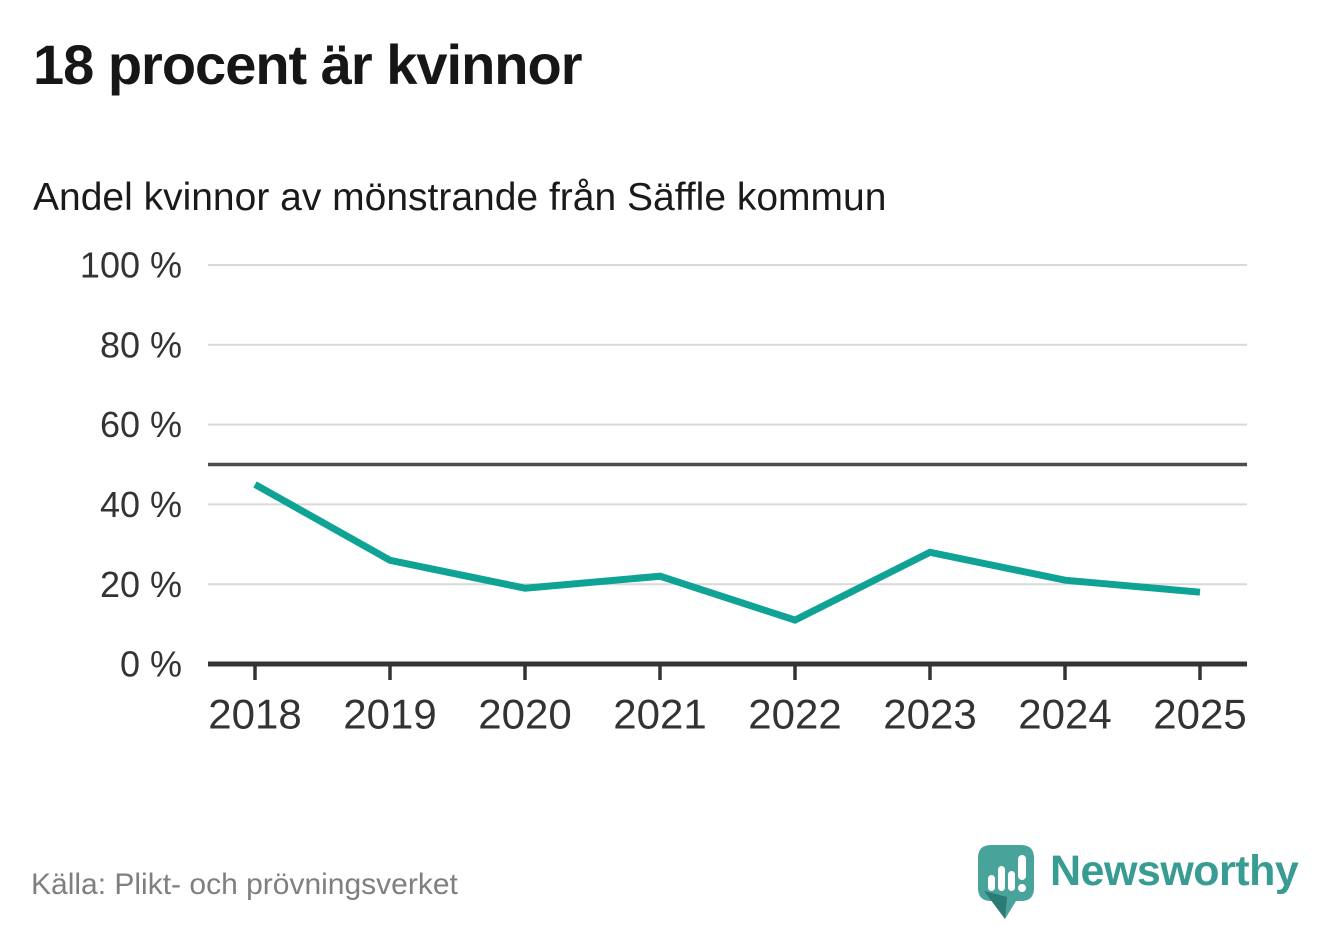 This screenshot has height=939, width=1322. Describe the element at coordinates (308, 64) in the screenshot. I see `chart-title: 18 procent är kvinnor` at that location.